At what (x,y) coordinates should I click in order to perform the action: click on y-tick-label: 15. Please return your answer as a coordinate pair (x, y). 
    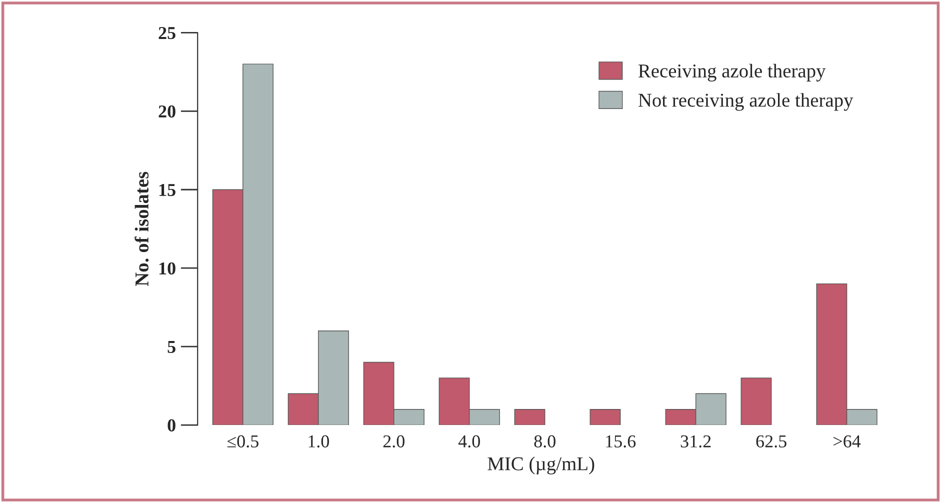
    Looking at the image, I should click on (167, 190).